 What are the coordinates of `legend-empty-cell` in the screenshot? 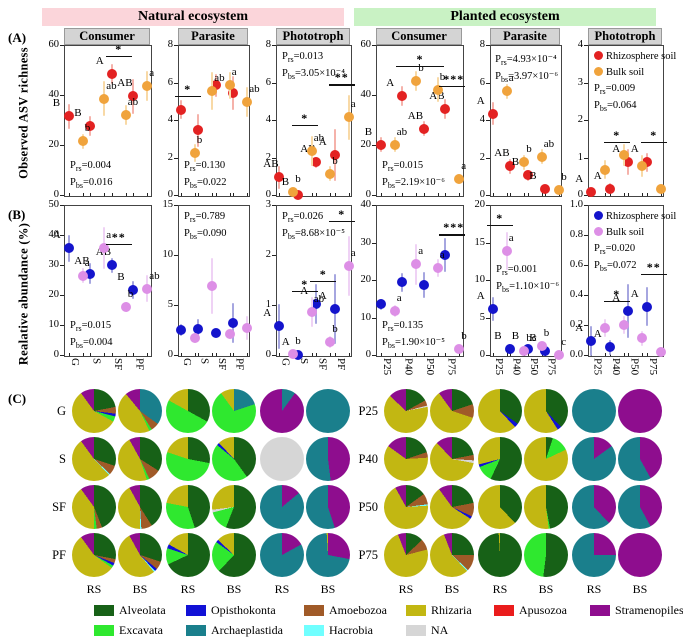 It's located at (542, 630).